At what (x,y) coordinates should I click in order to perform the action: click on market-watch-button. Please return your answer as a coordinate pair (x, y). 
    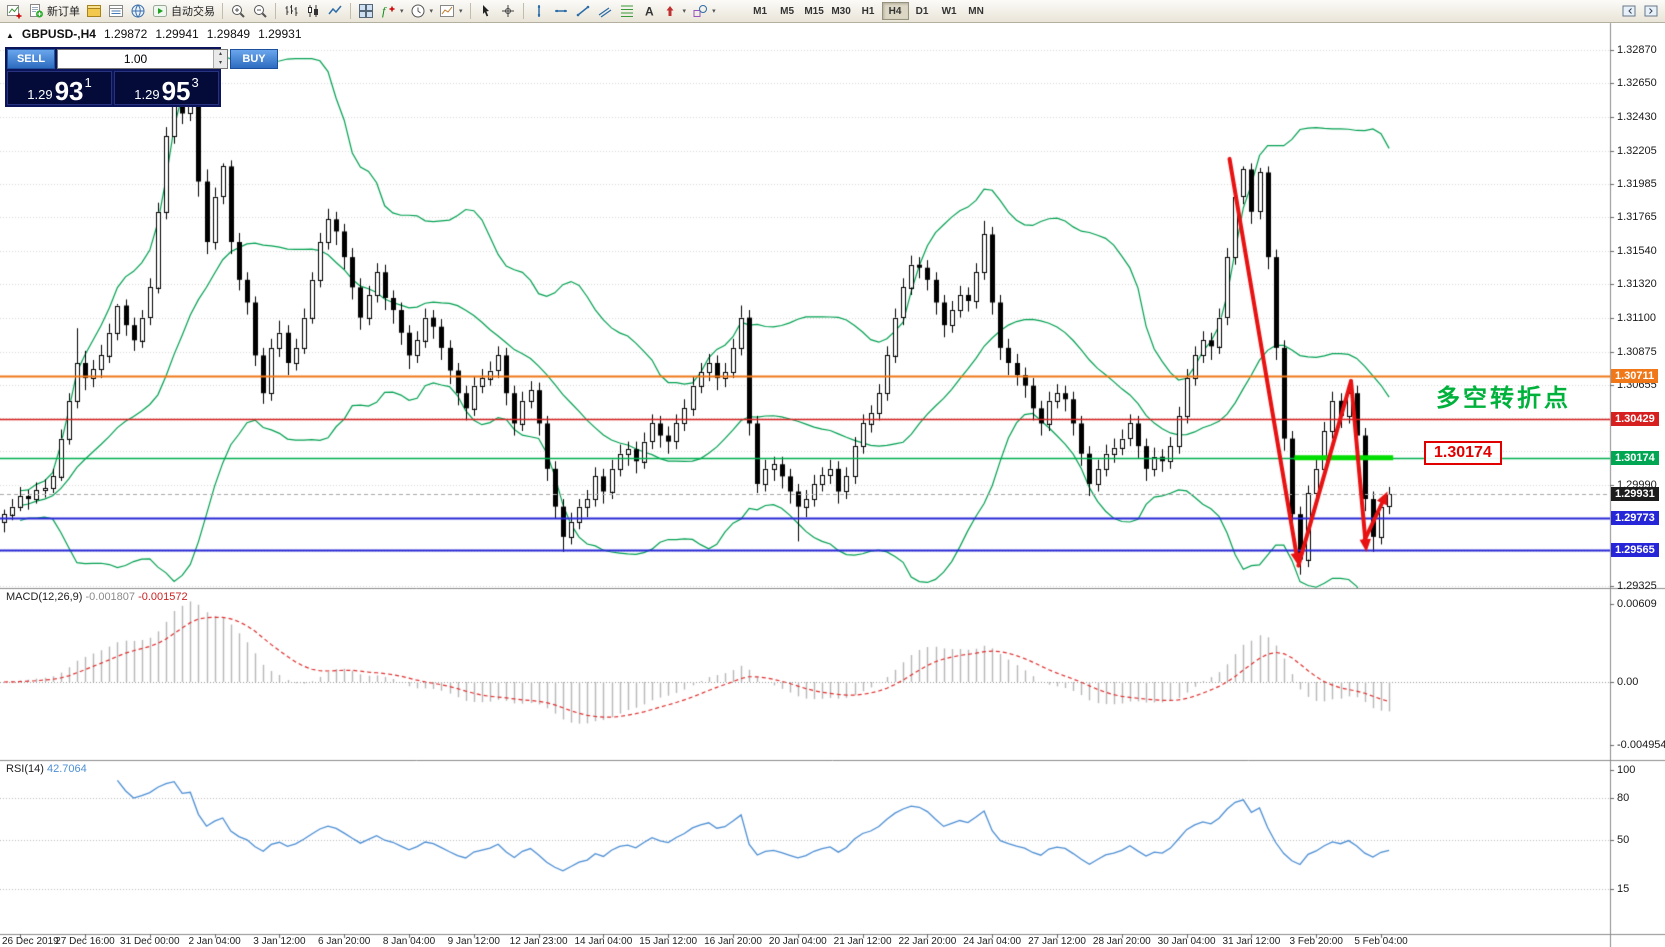
    Looking at the image, I should click on (94, 11).